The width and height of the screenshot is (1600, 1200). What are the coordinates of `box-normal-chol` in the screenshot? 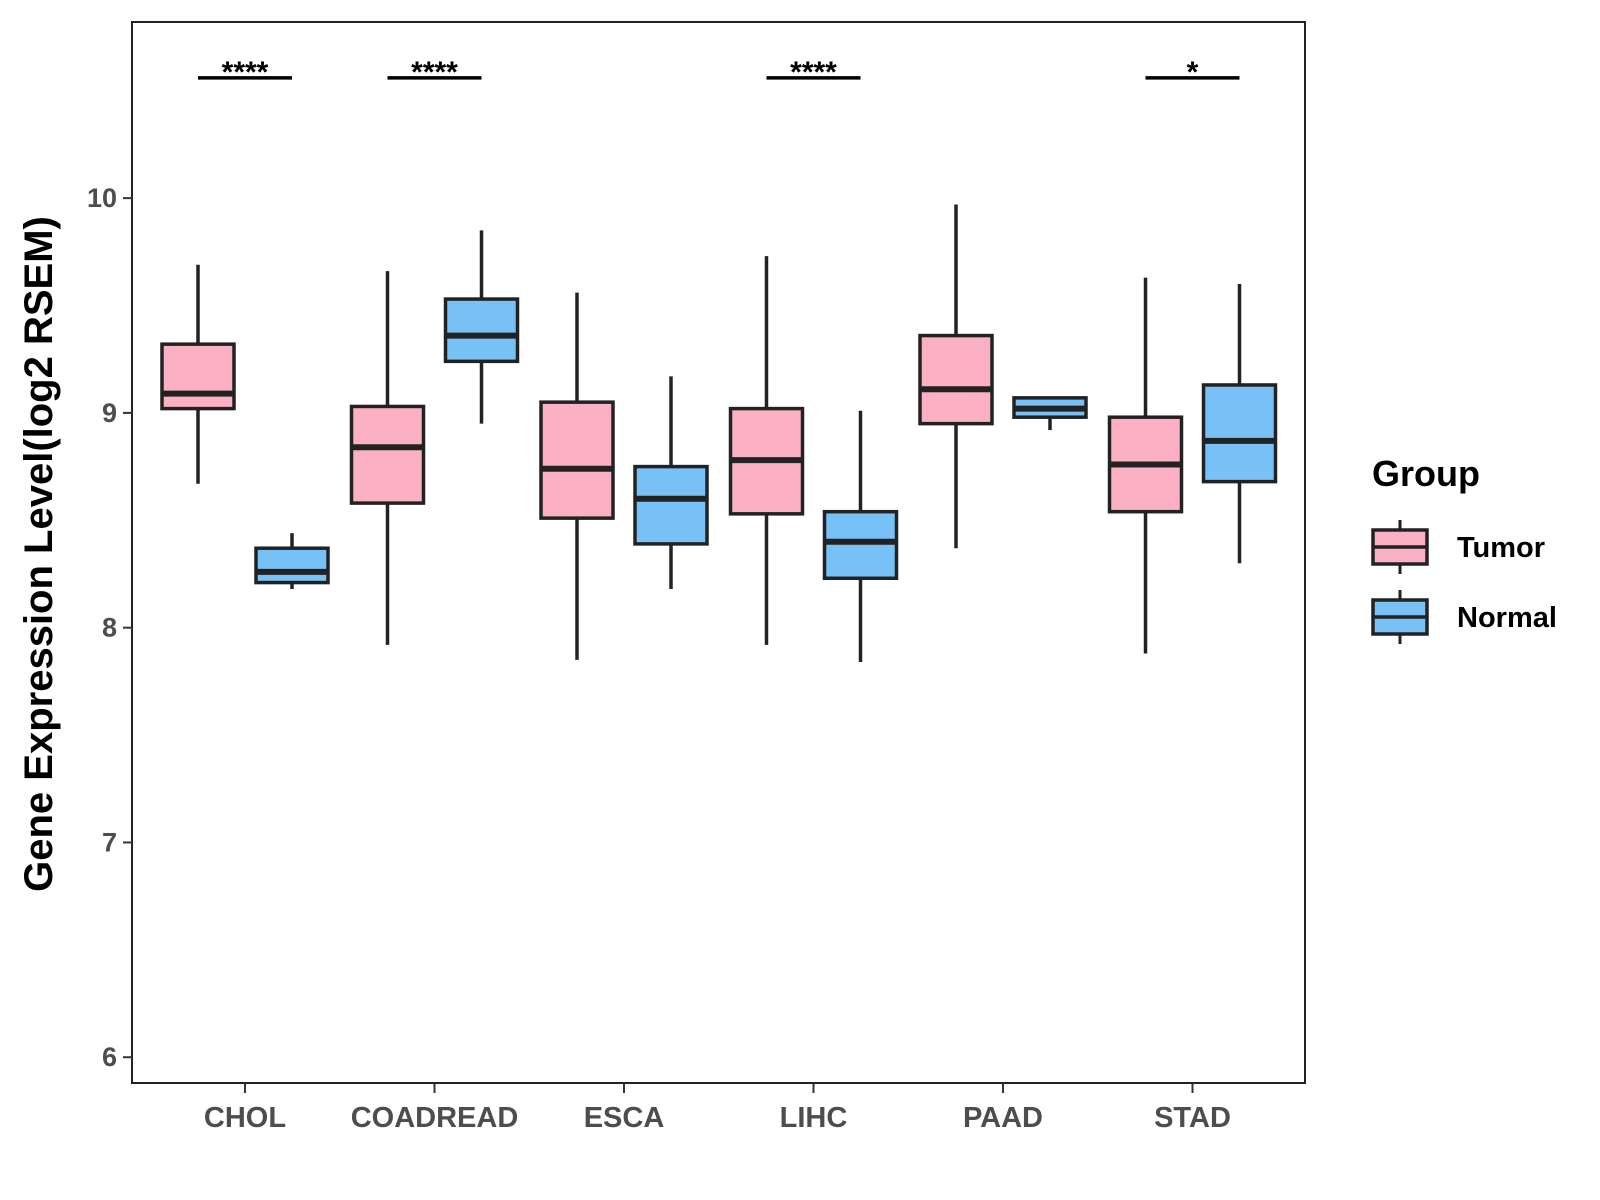 It's located at (292, 561).